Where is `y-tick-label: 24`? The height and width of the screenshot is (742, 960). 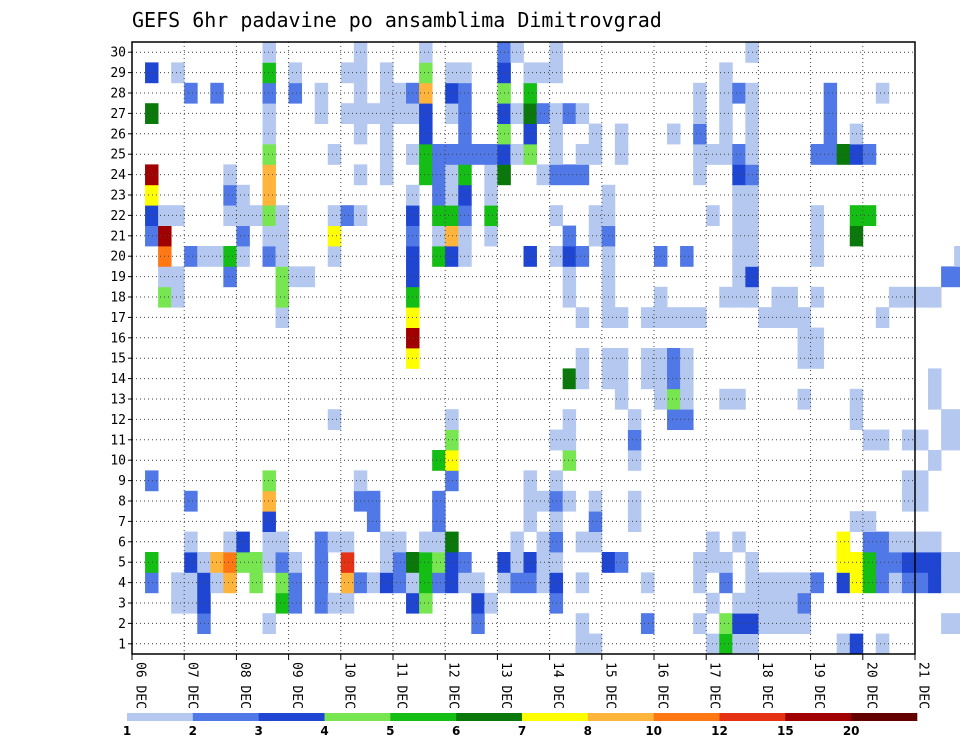 y-tick-label: 24 is located at coordinates (118, 175).